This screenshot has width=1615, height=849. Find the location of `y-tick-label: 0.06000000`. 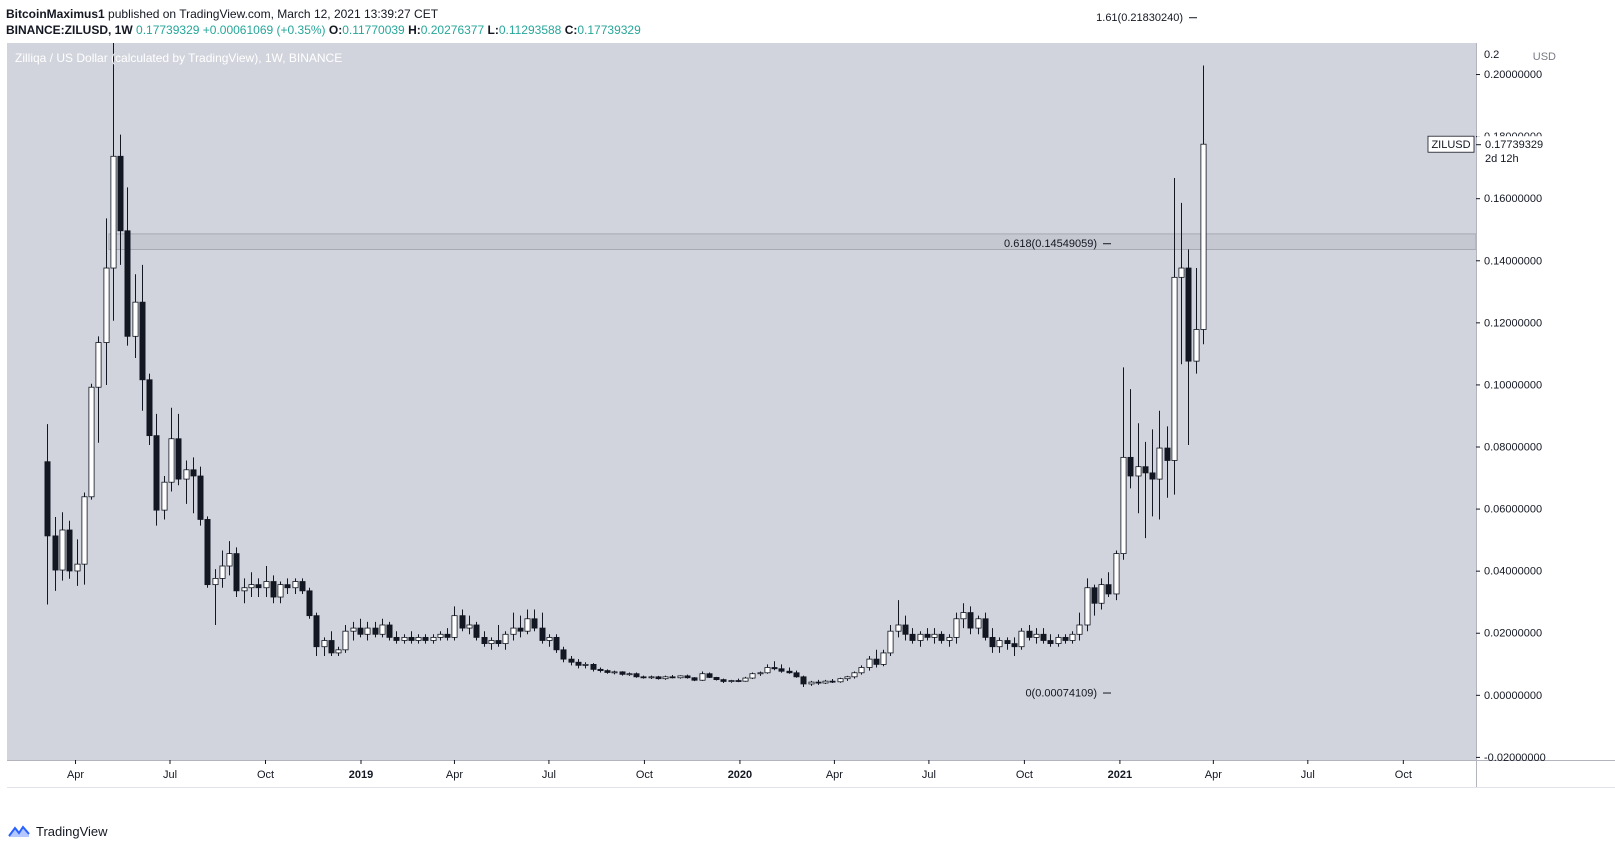

y-tick-label: 0.06000000 is located at coordinates (1513, 510).